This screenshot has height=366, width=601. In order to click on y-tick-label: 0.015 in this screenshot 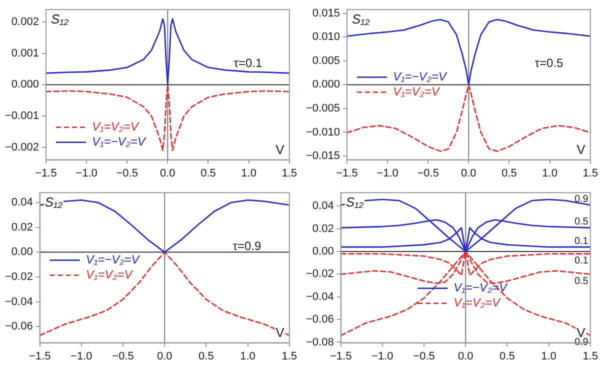, I will do `click(326, 13)`.